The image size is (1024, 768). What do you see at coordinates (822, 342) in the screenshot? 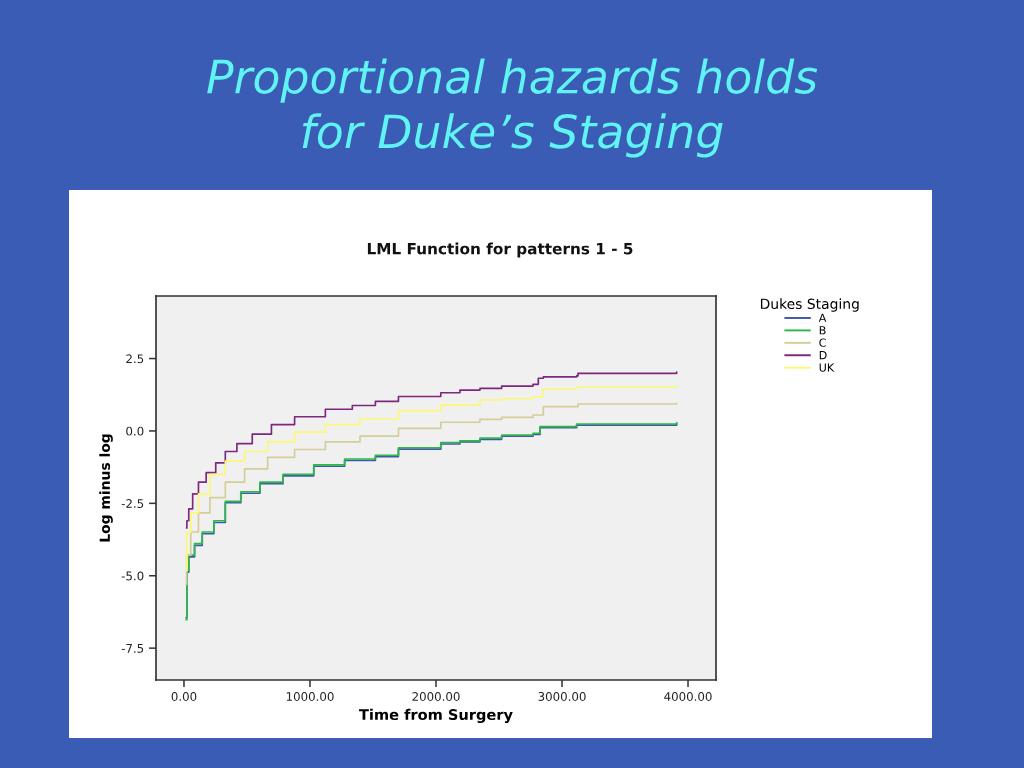
I see `legend-label: C` at bounding box center [822, 342].